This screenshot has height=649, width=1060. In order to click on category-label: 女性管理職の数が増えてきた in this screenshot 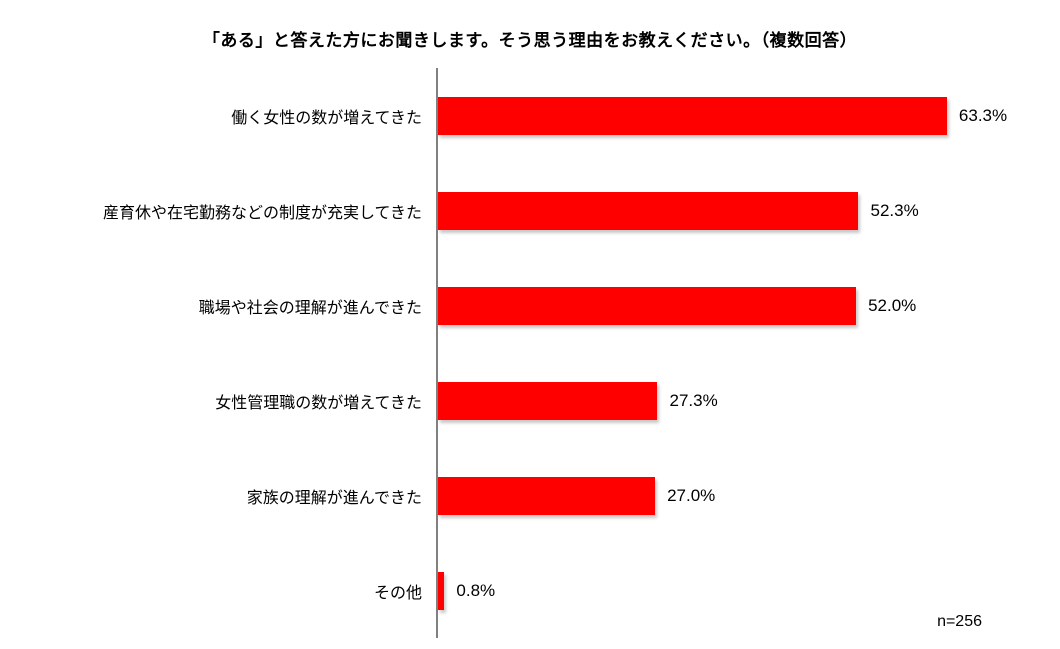, I will do `click(318, 403)`.